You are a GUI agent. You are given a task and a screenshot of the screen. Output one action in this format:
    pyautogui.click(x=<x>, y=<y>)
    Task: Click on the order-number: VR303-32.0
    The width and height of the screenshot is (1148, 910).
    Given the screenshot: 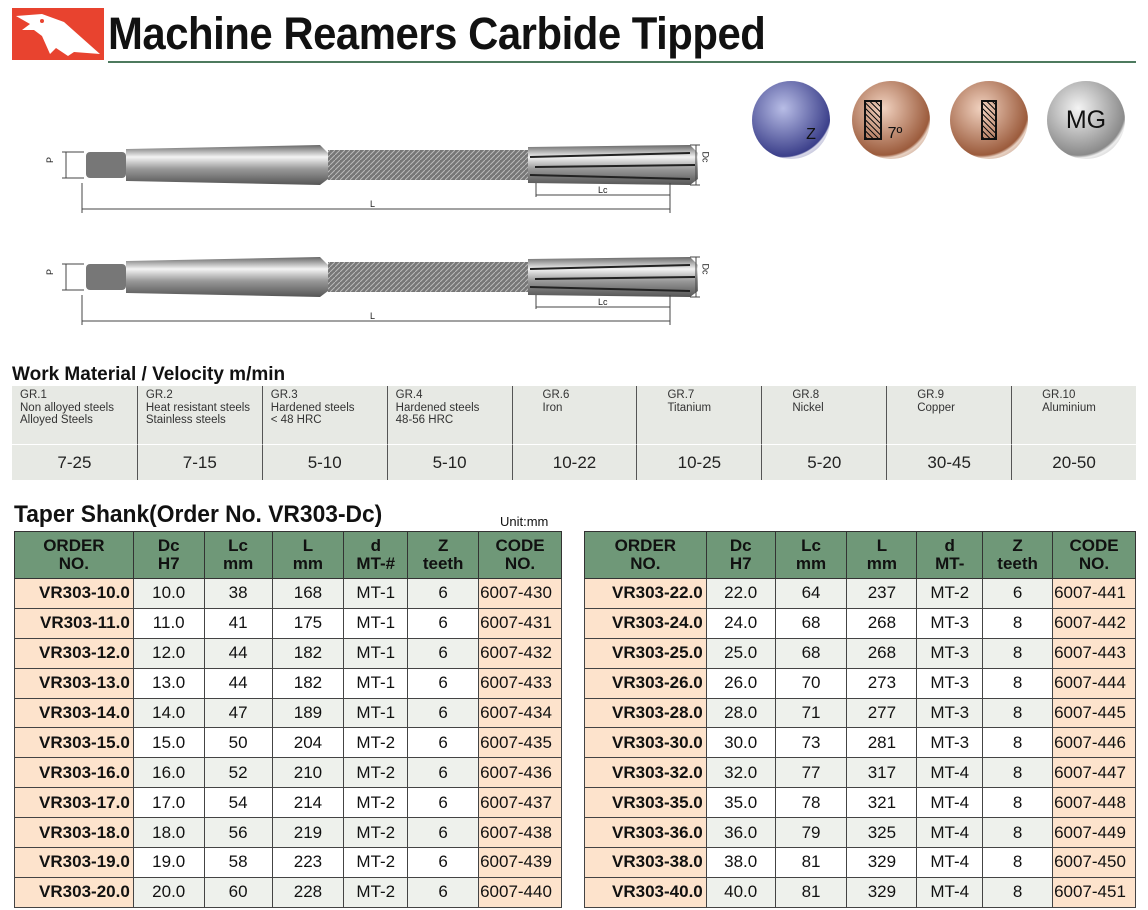 What is the action you would take?
    pyautogui.click(x=645, y=773)
    